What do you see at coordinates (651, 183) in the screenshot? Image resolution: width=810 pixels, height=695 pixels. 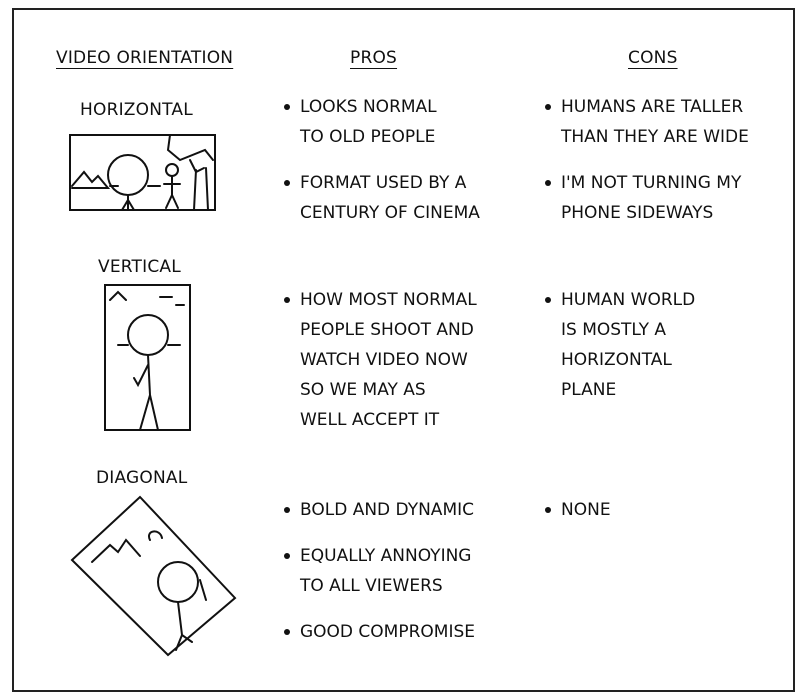 I see `bullet-text: I'M NOT TURNING MY` at bounding box center [651, 183].